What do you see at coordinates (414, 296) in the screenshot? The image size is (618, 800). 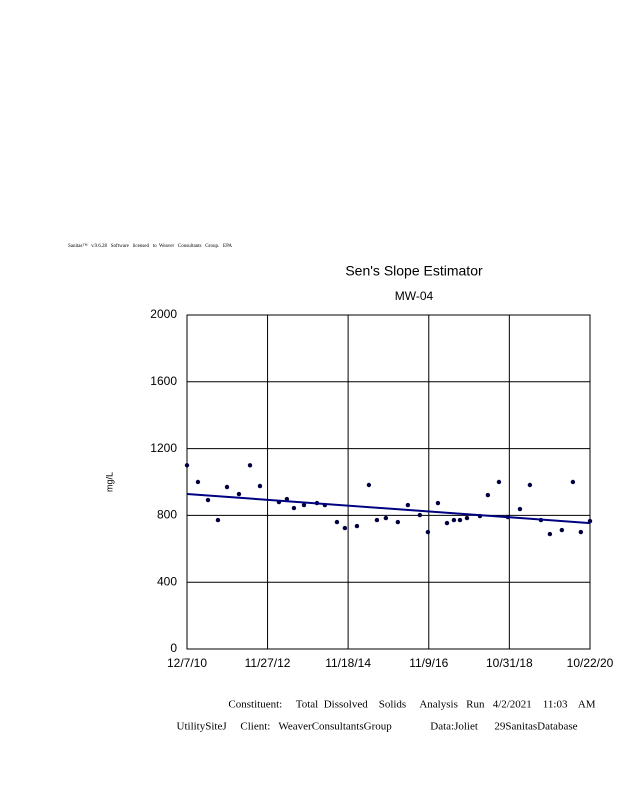 I see `chart-subtitle: MW-04` at bounding box center [414, 296].